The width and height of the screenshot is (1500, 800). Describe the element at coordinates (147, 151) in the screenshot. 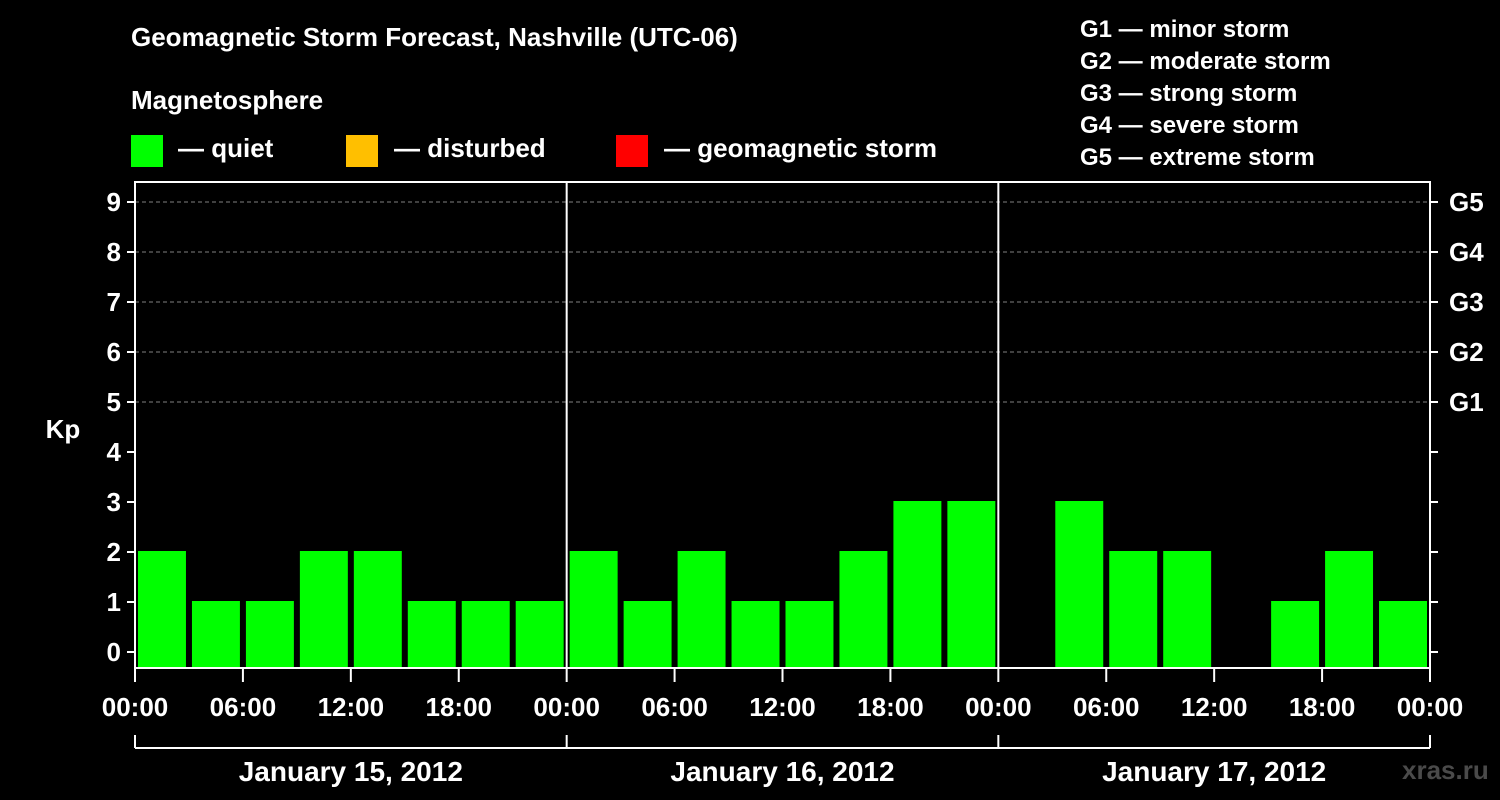

I see `legend-swatch-quiet` at that location.